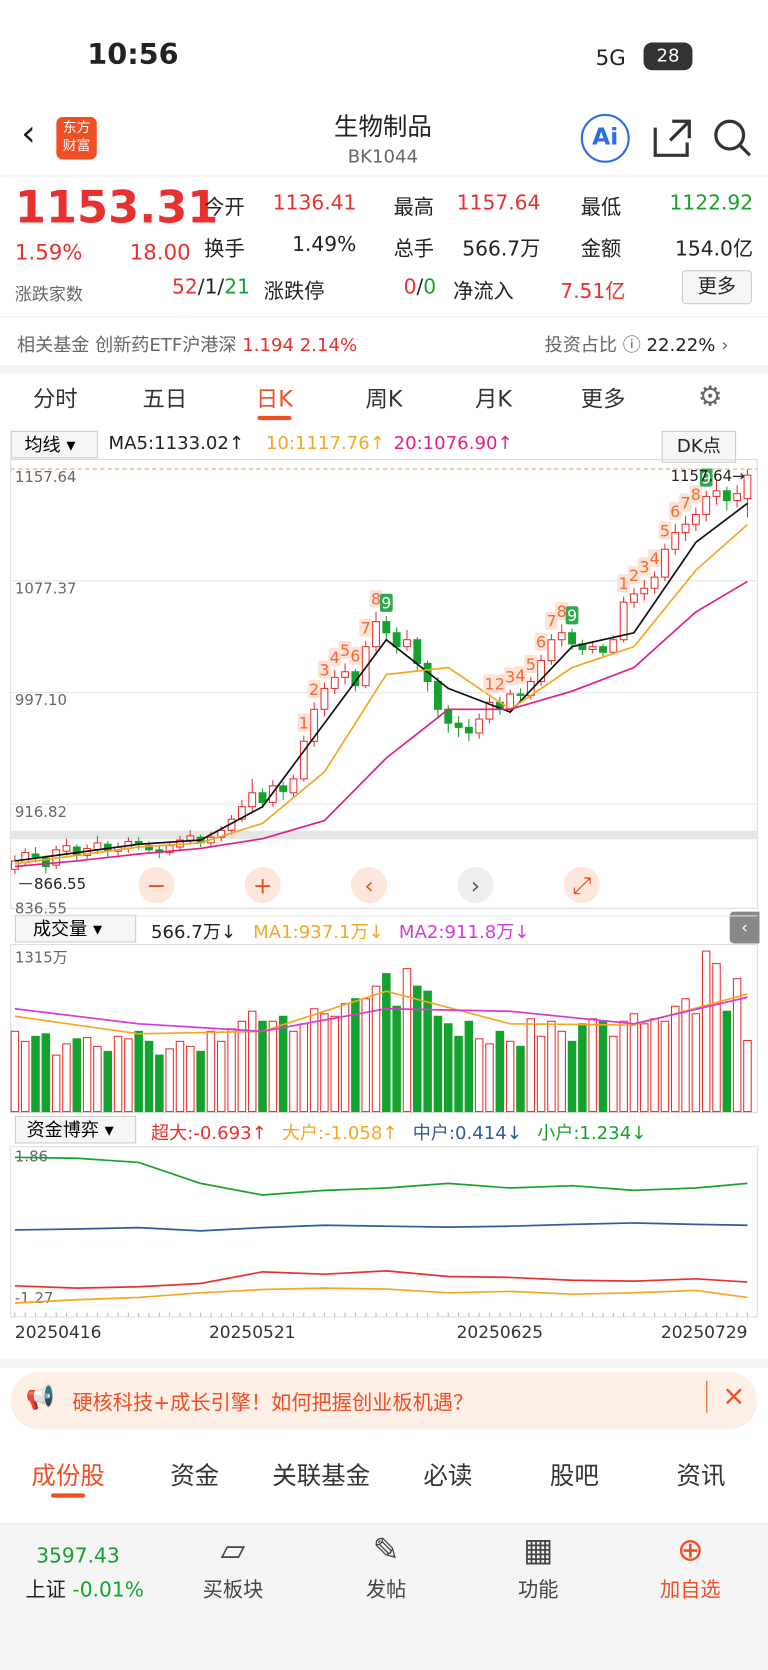 The height and width of the screenshot is (1670, 768). Describe the element at coordinates (690, 1550) in the screenshot. I see `nav-icon: ⊕` at that location.